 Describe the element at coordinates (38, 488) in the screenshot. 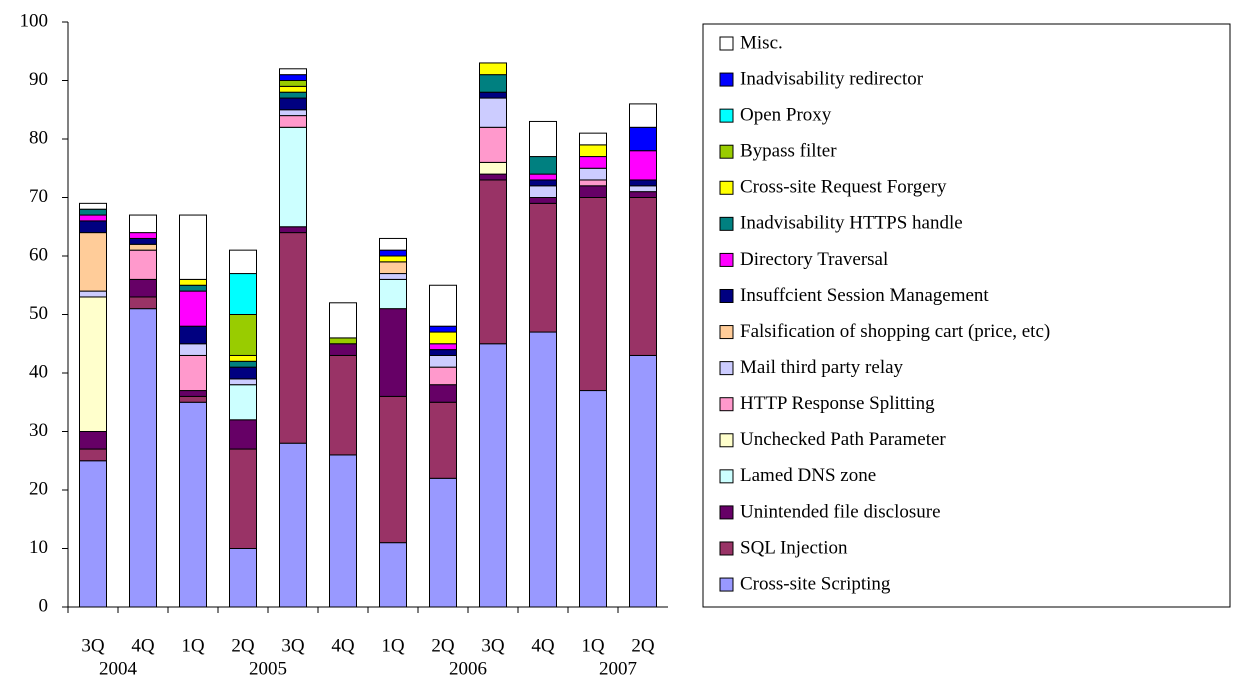

I see `y-tick-label: 20` at that location.